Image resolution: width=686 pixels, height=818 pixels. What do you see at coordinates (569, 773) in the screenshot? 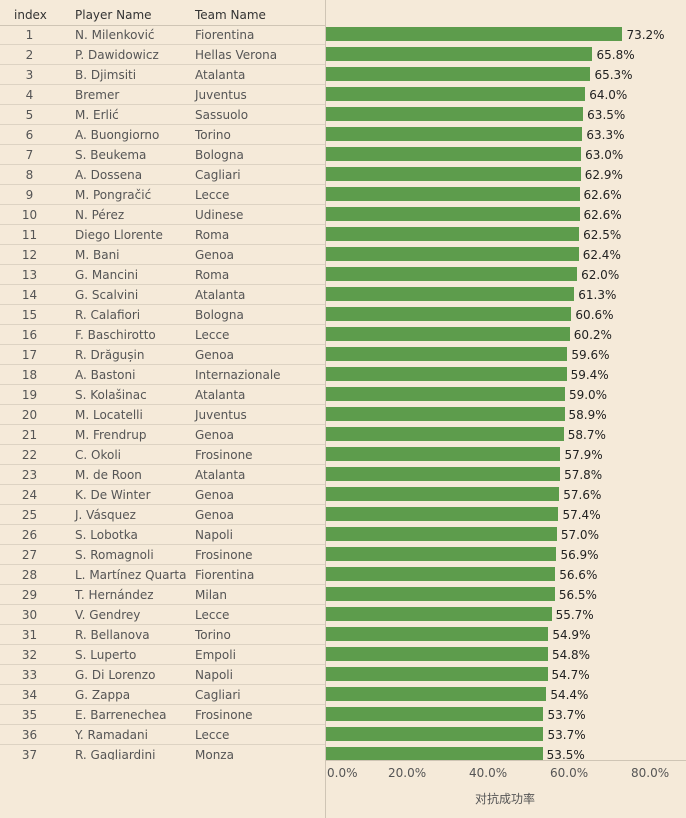
I see `x-tick-label: 60.0%` at bounding box center [569, 773].